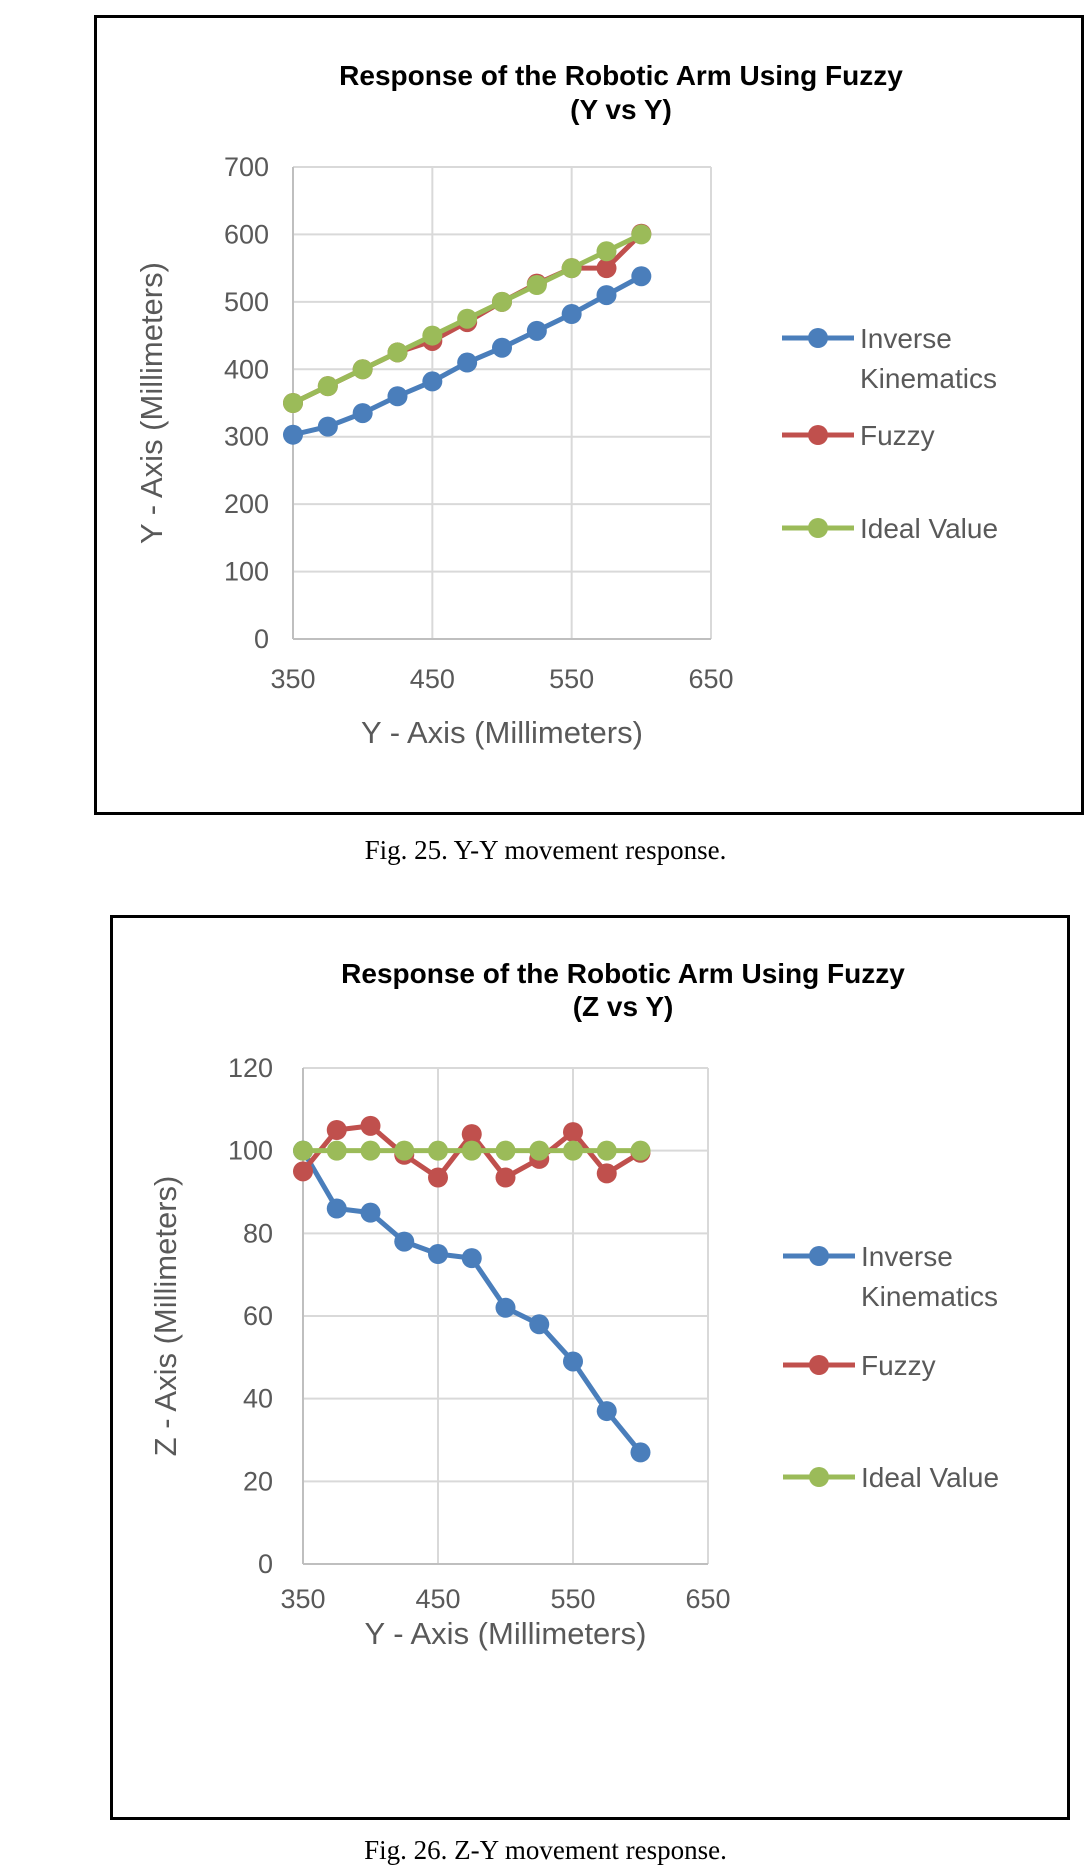 The height and width of the screenshot is (1866, 1091). What do you see at coordinates (246, 504) in the screenshot?
I see `y-tick-label: 200` at bounding box center [246, 504].